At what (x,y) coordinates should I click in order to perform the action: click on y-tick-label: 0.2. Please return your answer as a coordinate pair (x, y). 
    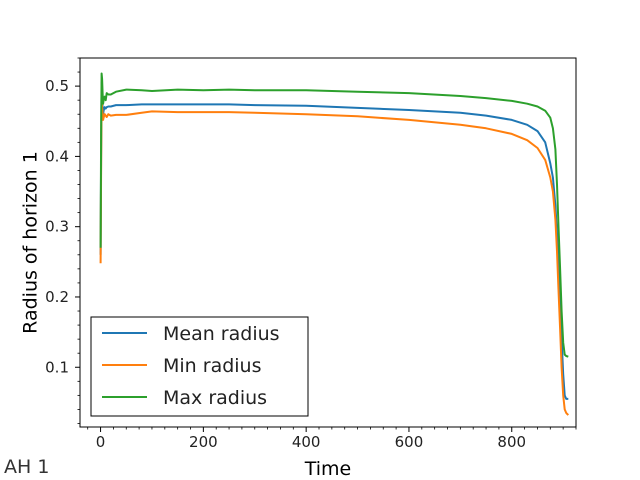
    Looking at the image, I should click on (57, 297).